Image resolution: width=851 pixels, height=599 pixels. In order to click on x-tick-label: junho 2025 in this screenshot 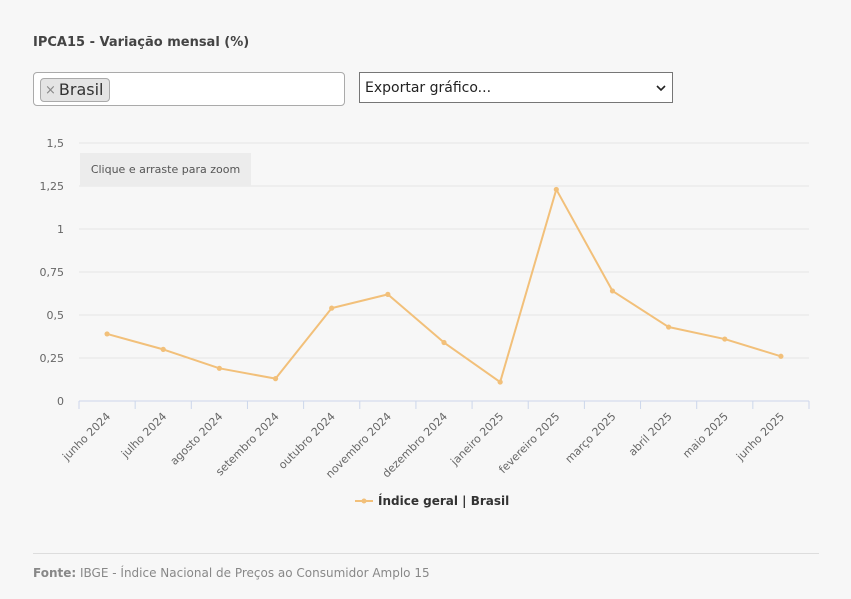, I will do `click(760, 437)`.